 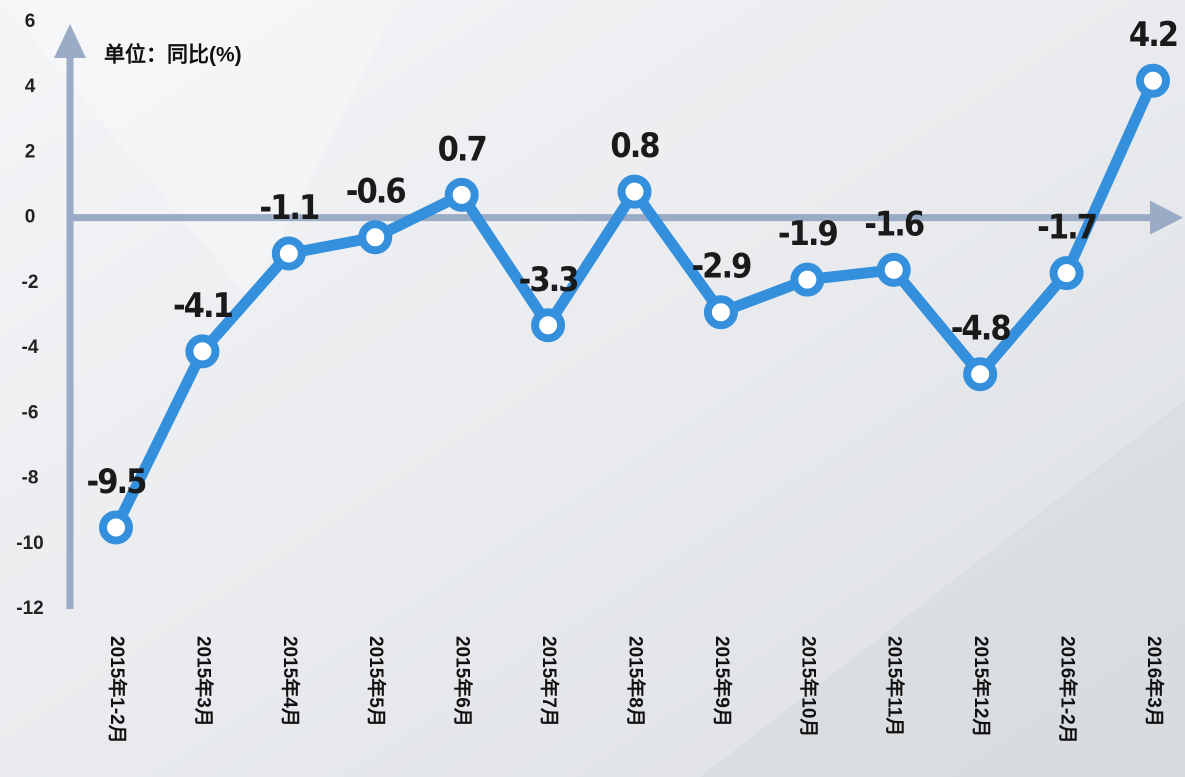 I want to click on y-tick-label: 6, so click(x=30, y=21).